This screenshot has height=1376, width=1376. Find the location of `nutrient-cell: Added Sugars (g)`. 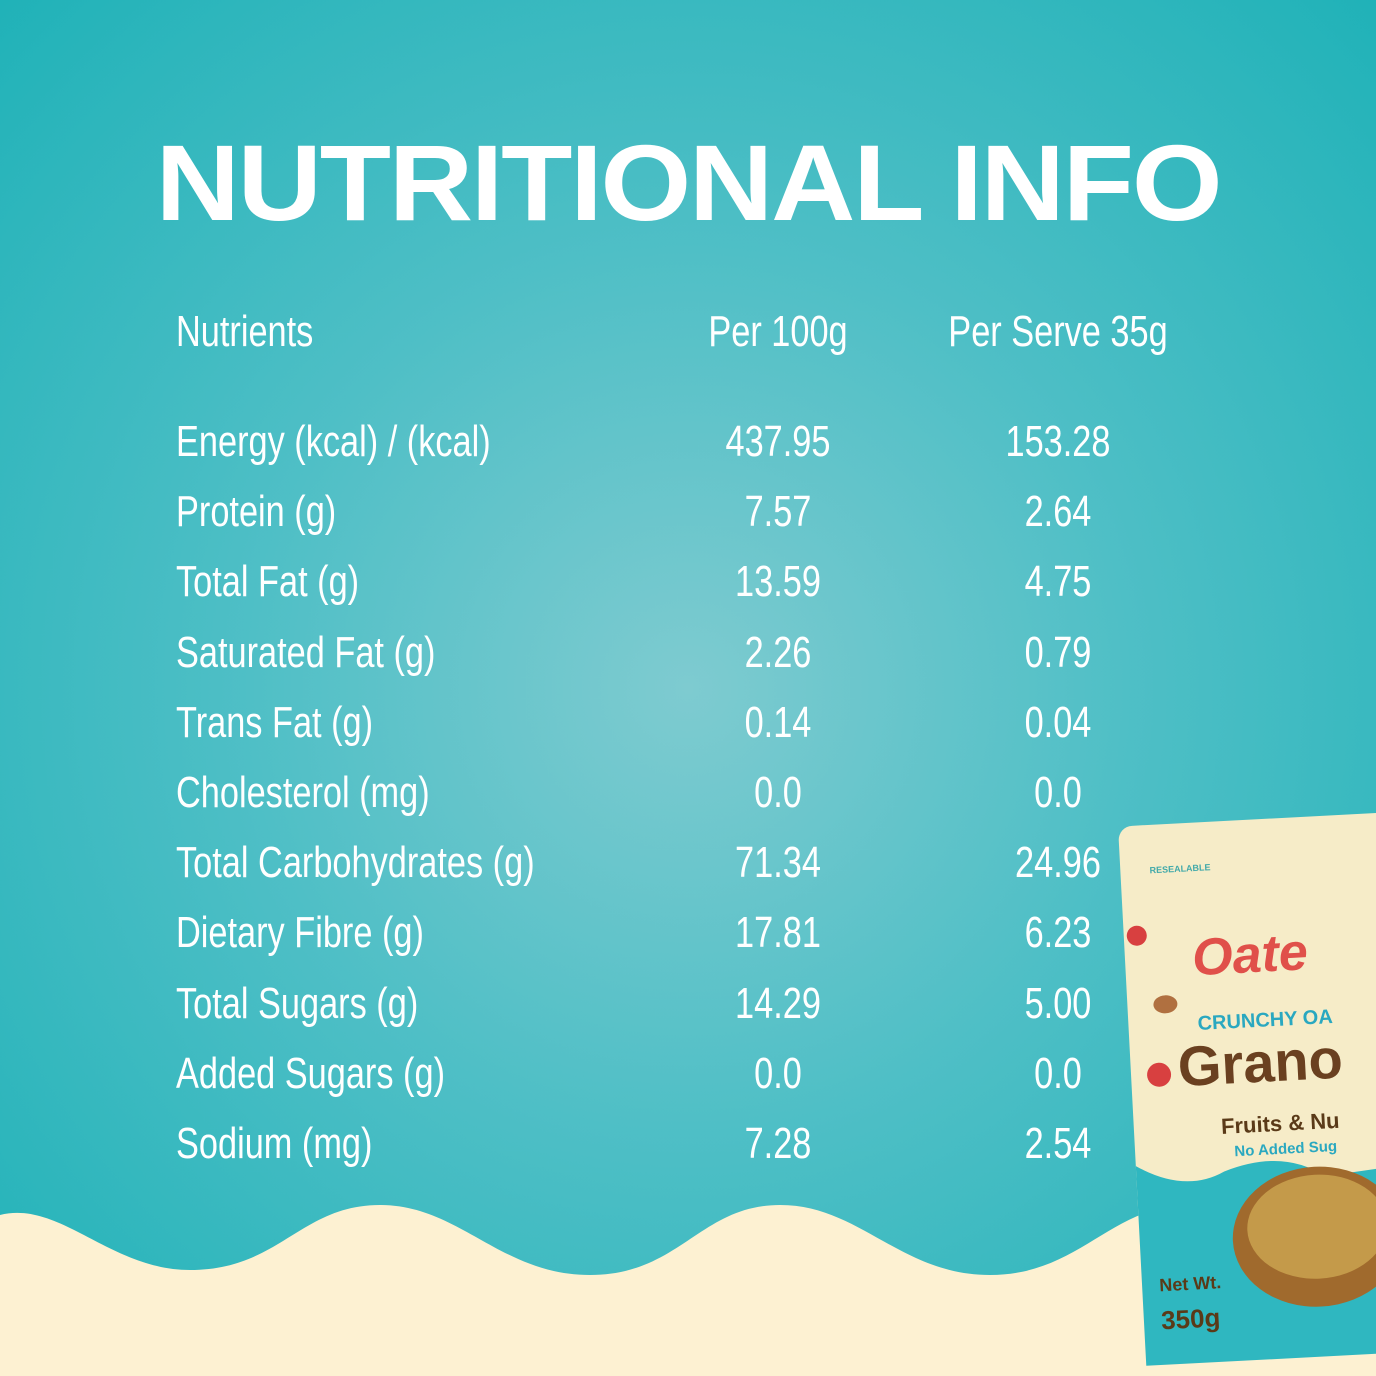

nutrient-cell: Added Sugars (g) is located at coordinates (311, 1073).